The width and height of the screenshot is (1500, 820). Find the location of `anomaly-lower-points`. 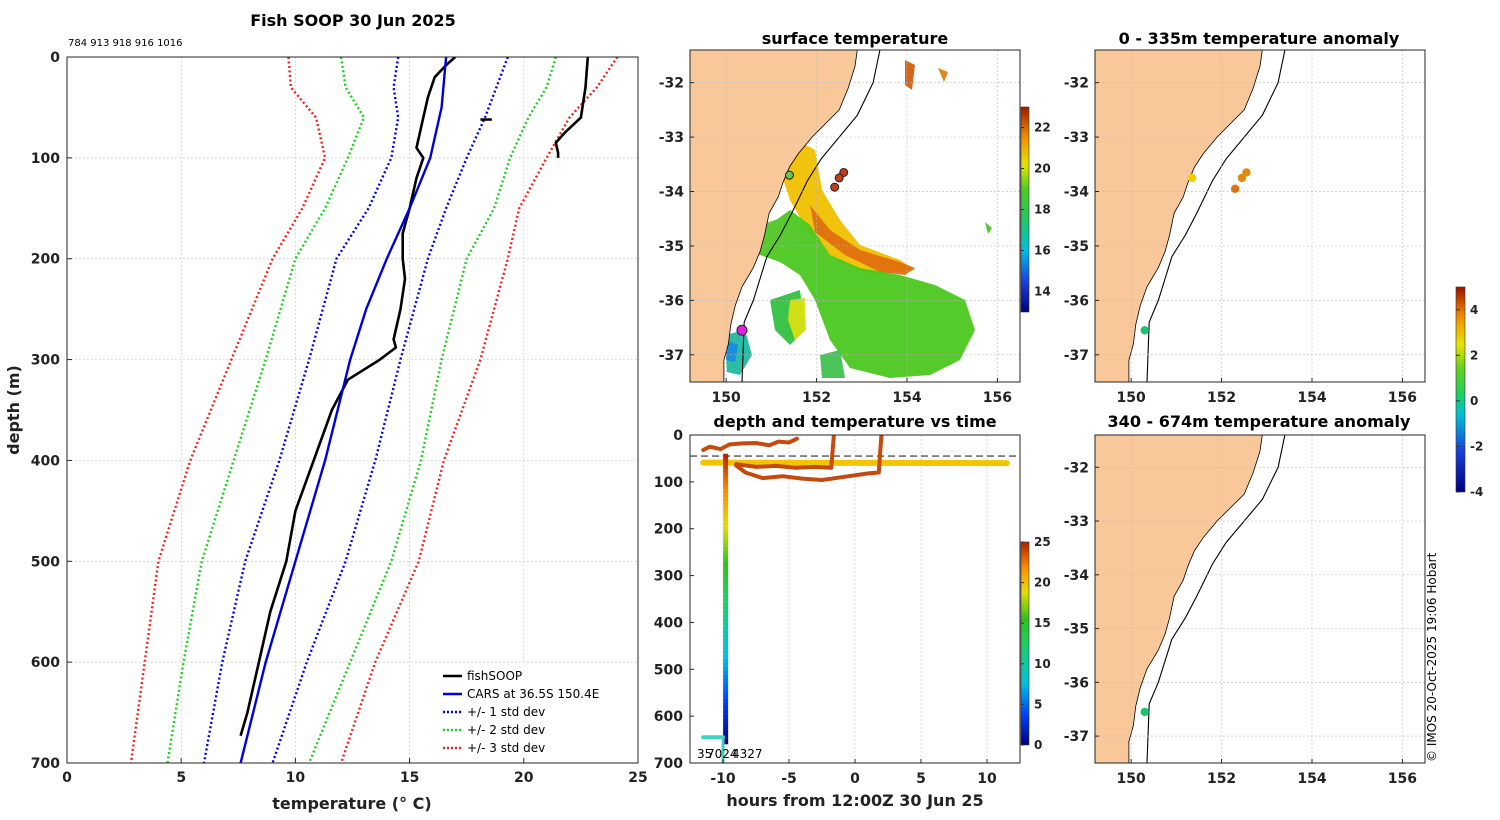

anomaly-lower-points is located at coordinates (1144, 712).